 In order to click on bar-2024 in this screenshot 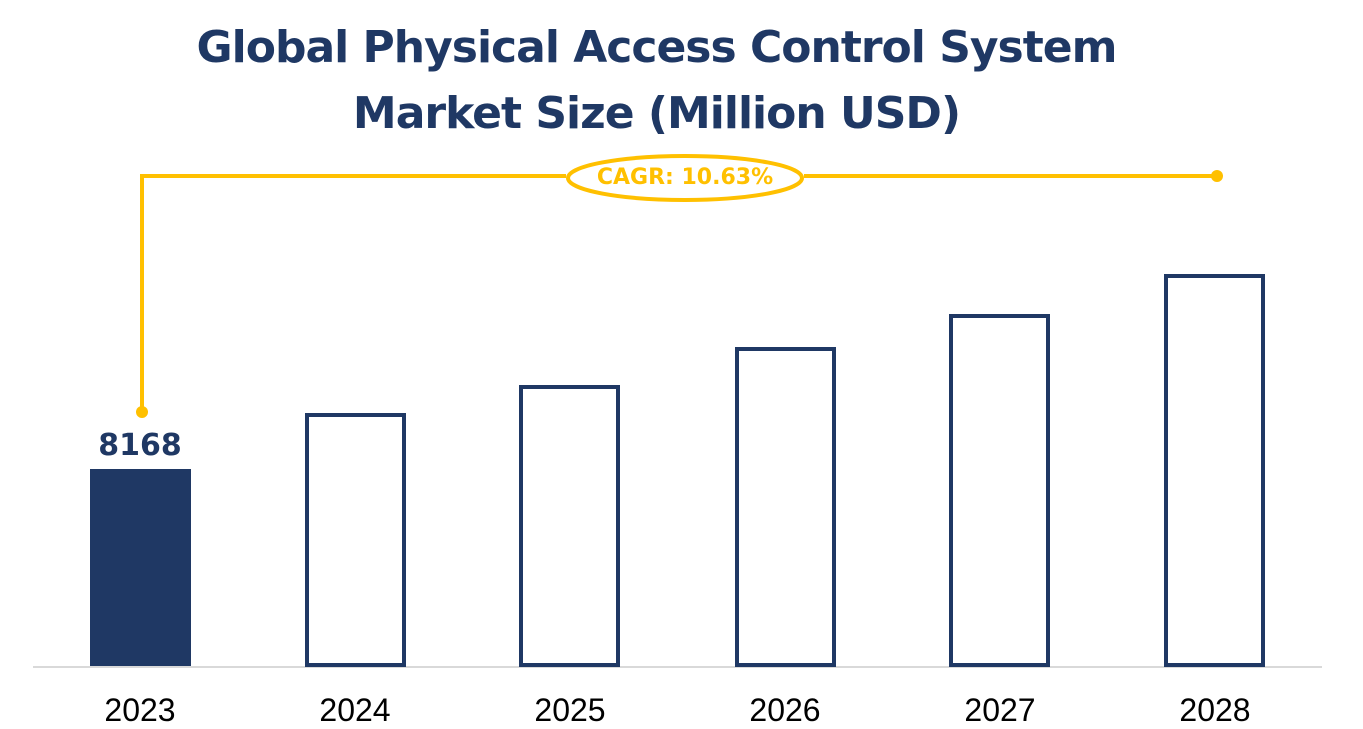, I will do `click(355, 540)`.